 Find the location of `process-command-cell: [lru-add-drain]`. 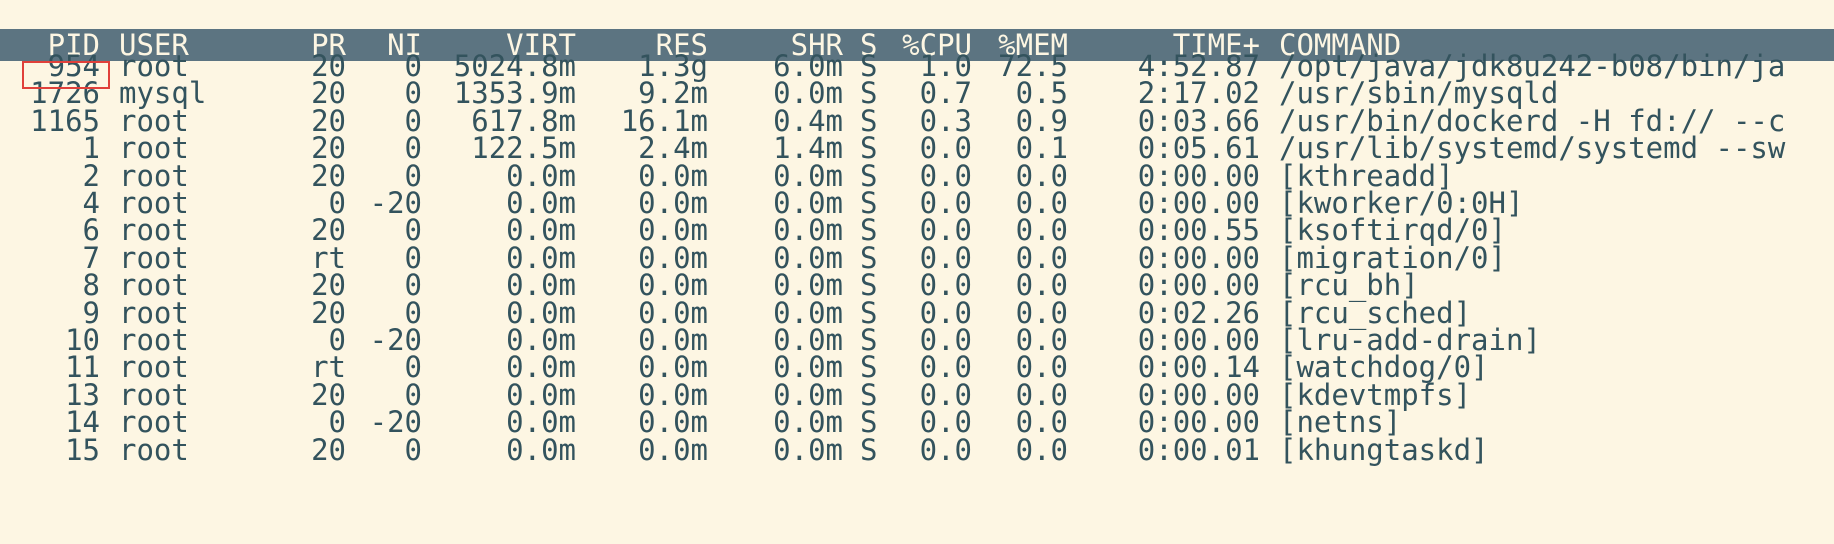

process-command-cell: [lru-add-drain] is located at coordinates (1410, 340).